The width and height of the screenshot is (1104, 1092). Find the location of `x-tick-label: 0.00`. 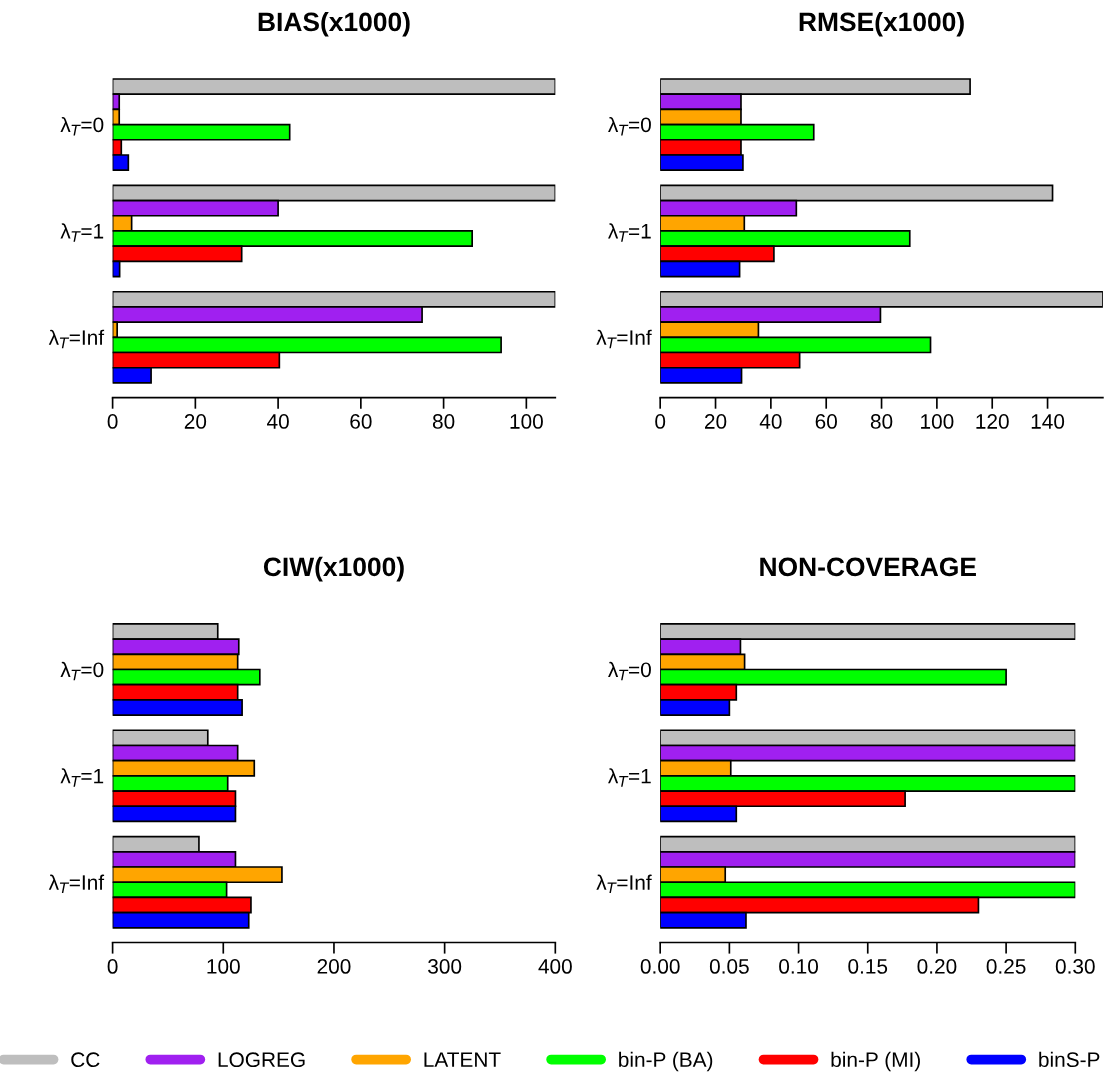

x-tick-label: 0.00 is located at coordinates (660, 966).